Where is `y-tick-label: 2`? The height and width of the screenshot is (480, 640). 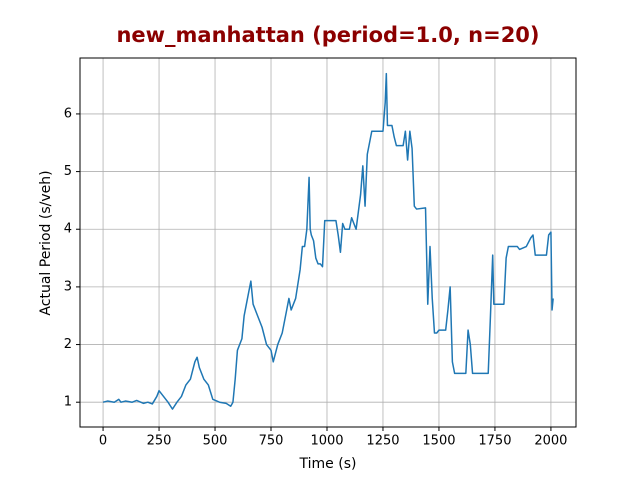 y-tick-label: 2 is located at coordinates (68, 344).